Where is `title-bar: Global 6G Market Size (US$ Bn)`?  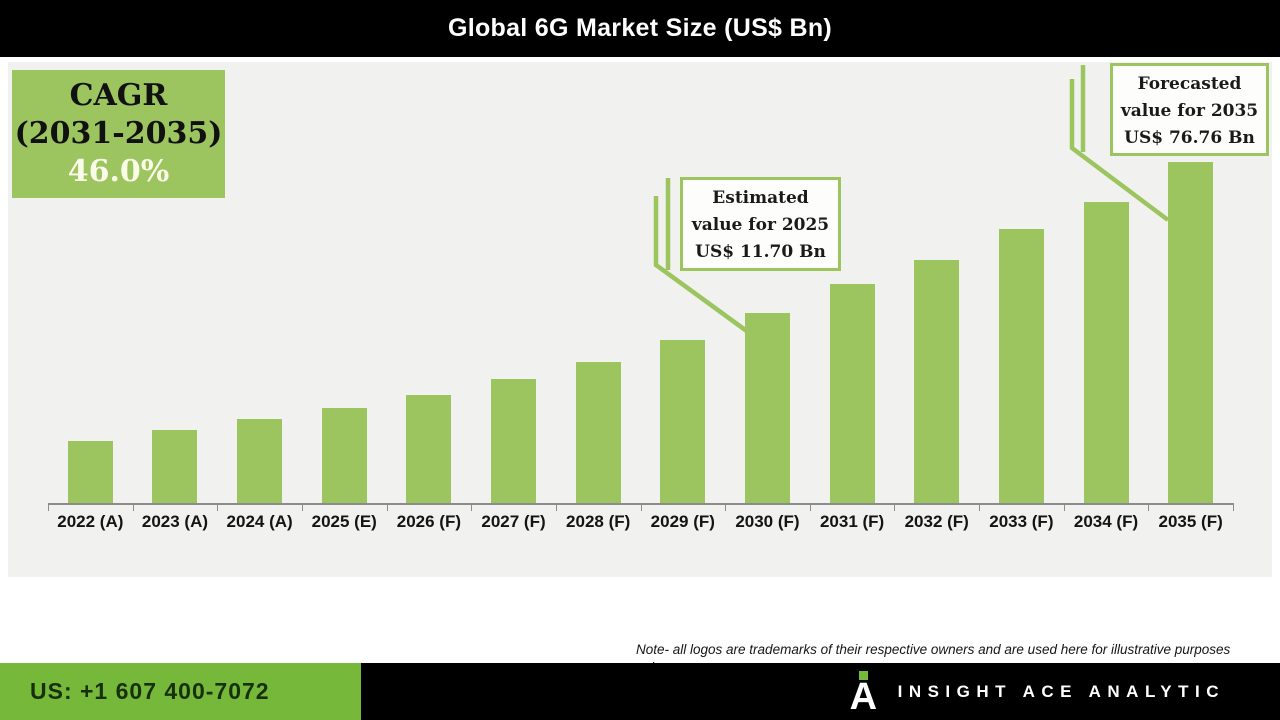
title-bar: Global 6G Market Size (US$ Bn) is located at coordinates (640, 28).